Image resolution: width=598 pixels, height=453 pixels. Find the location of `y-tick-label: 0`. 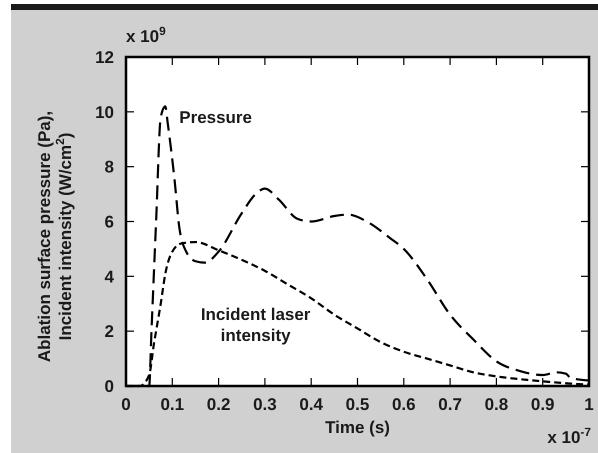

y-tick-label: 0 is located at coordinates (109, 386).